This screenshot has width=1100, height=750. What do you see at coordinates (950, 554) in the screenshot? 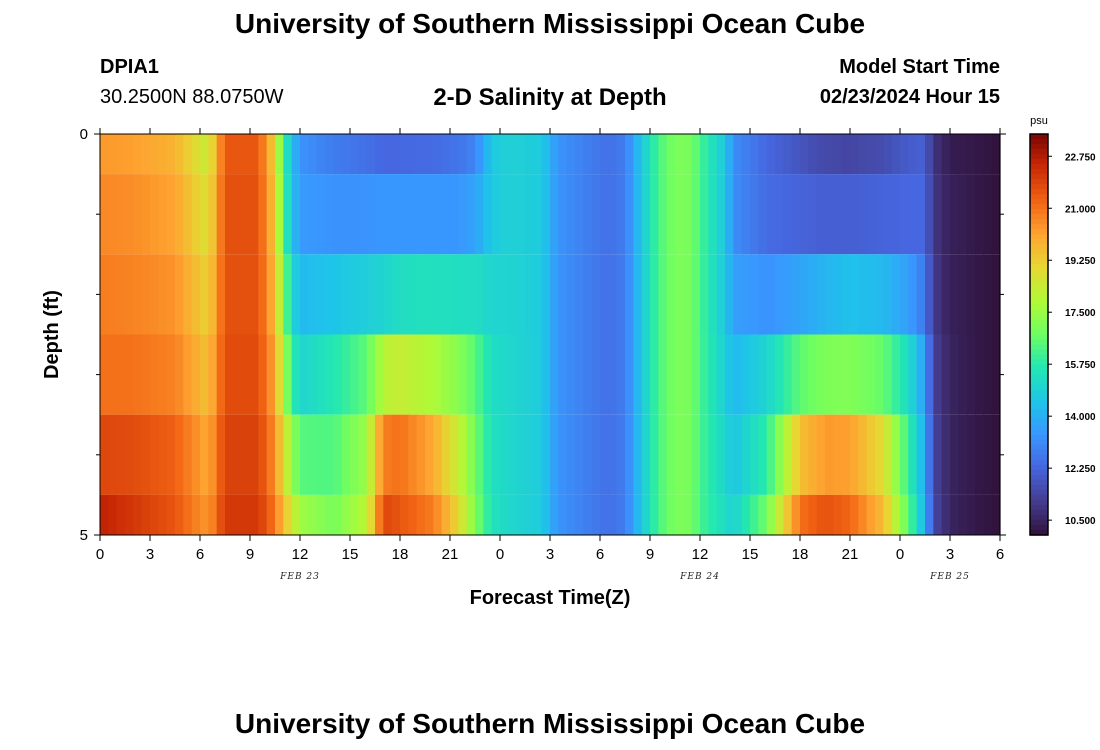
I see `x-tick-label: 3` at bounding box center [950, 554].